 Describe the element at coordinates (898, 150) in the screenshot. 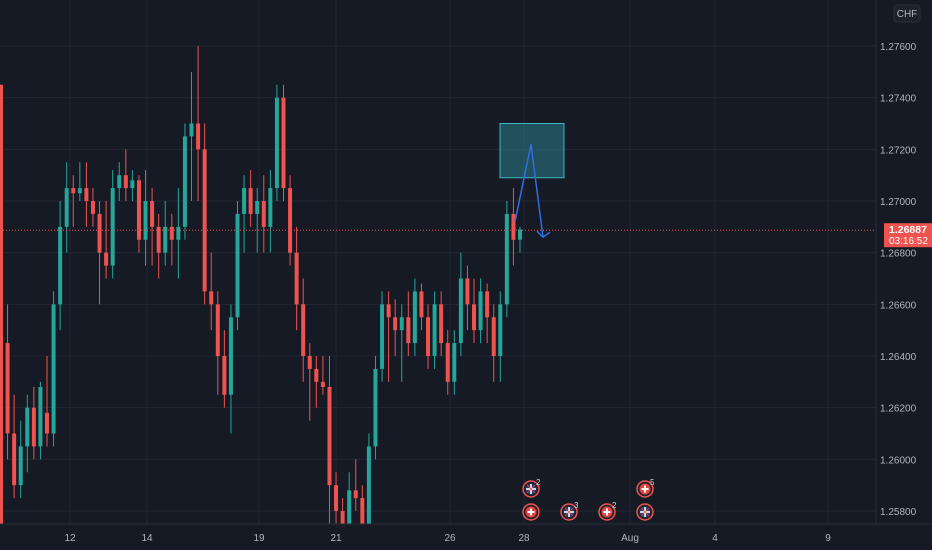

I see `price-tick-label: 1.27200` at that location.